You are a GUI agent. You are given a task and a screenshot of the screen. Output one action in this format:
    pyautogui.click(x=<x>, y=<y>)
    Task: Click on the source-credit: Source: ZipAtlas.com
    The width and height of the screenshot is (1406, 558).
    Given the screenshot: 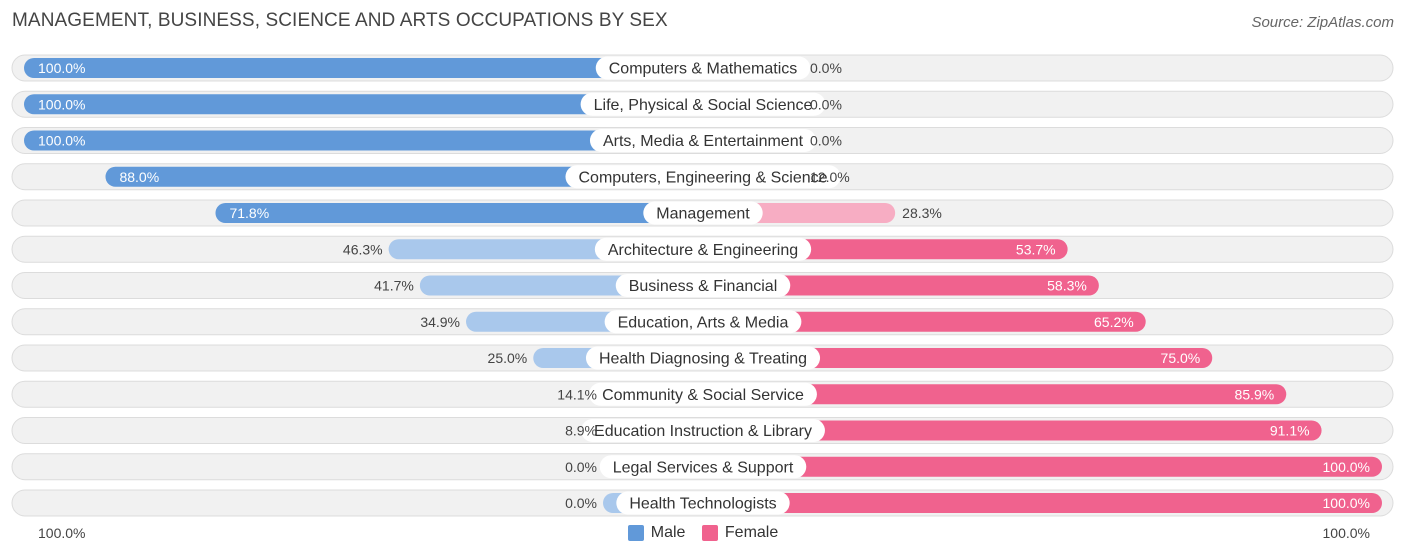 What is the action you would take?
    pyautogui.click(x=1322, y=22)
    